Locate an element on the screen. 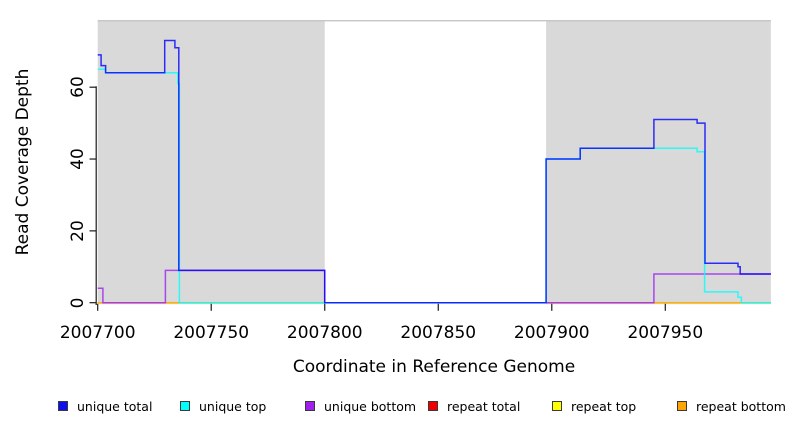 The image size is (792, 432). x-tick-label: 2007900 is located at coordinates (551, 333).